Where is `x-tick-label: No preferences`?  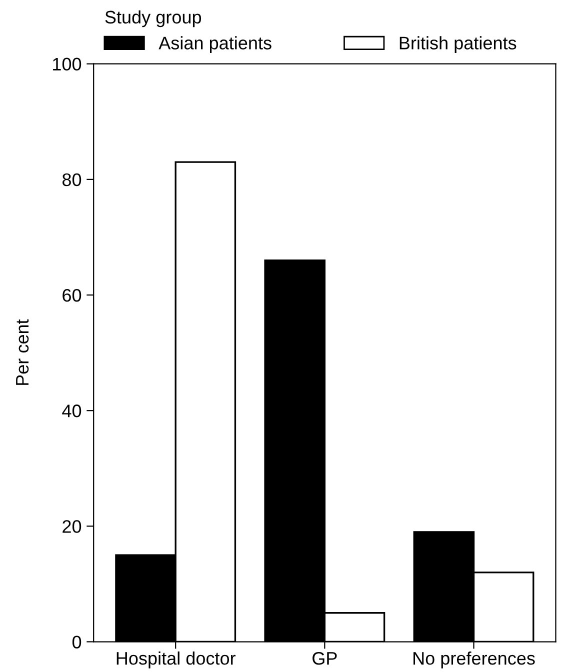
x-tick-label: No preferences is located at coordinates (474, 660).